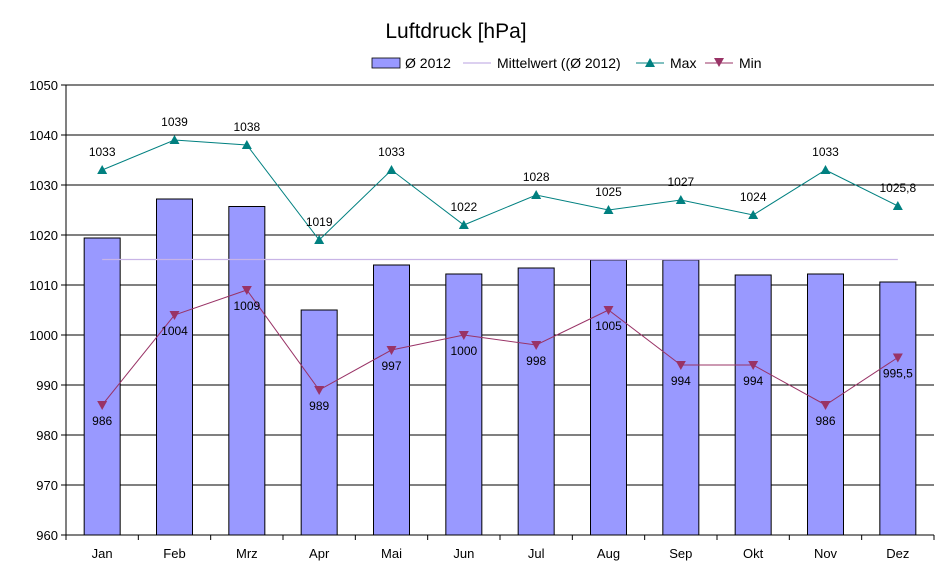 Image resolution: width=945 pixels, height=575 pixels. What do you see at coordinates (898, 374) in the screenshot?
I see `data-label: 995,5` at bounding box center [898, 374].